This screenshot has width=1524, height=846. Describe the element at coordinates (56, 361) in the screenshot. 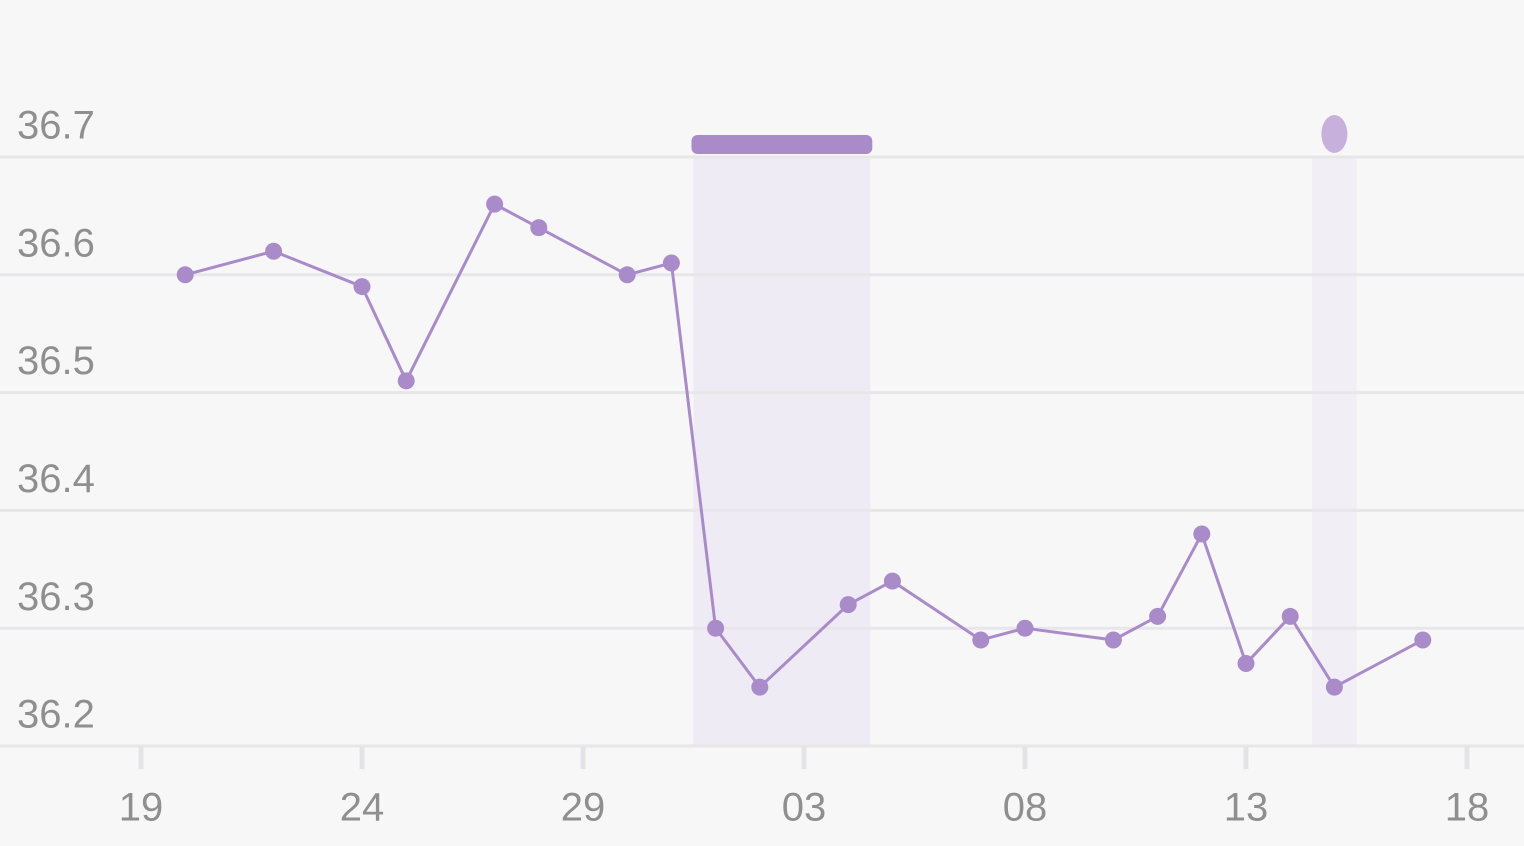

I see `y-tick-label: 36.5` at that location.